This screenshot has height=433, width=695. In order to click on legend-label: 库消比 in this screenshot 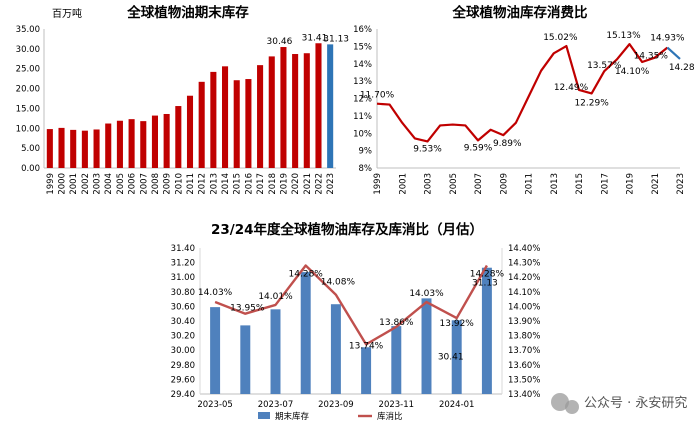, I will do `click(390, 416)`.